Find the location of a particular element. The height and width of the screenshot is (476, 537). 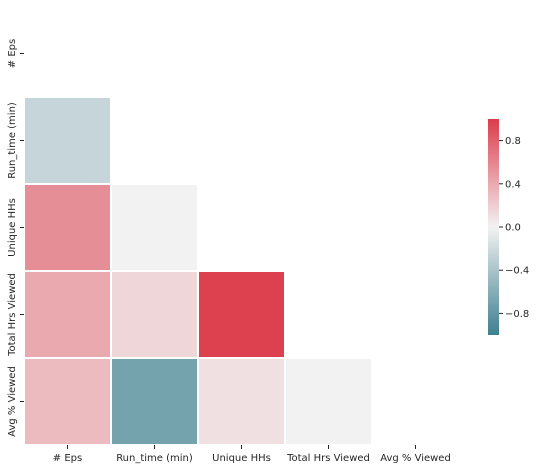

colorbar-tick-label: 0.4 is located at coordinates (513, 184).